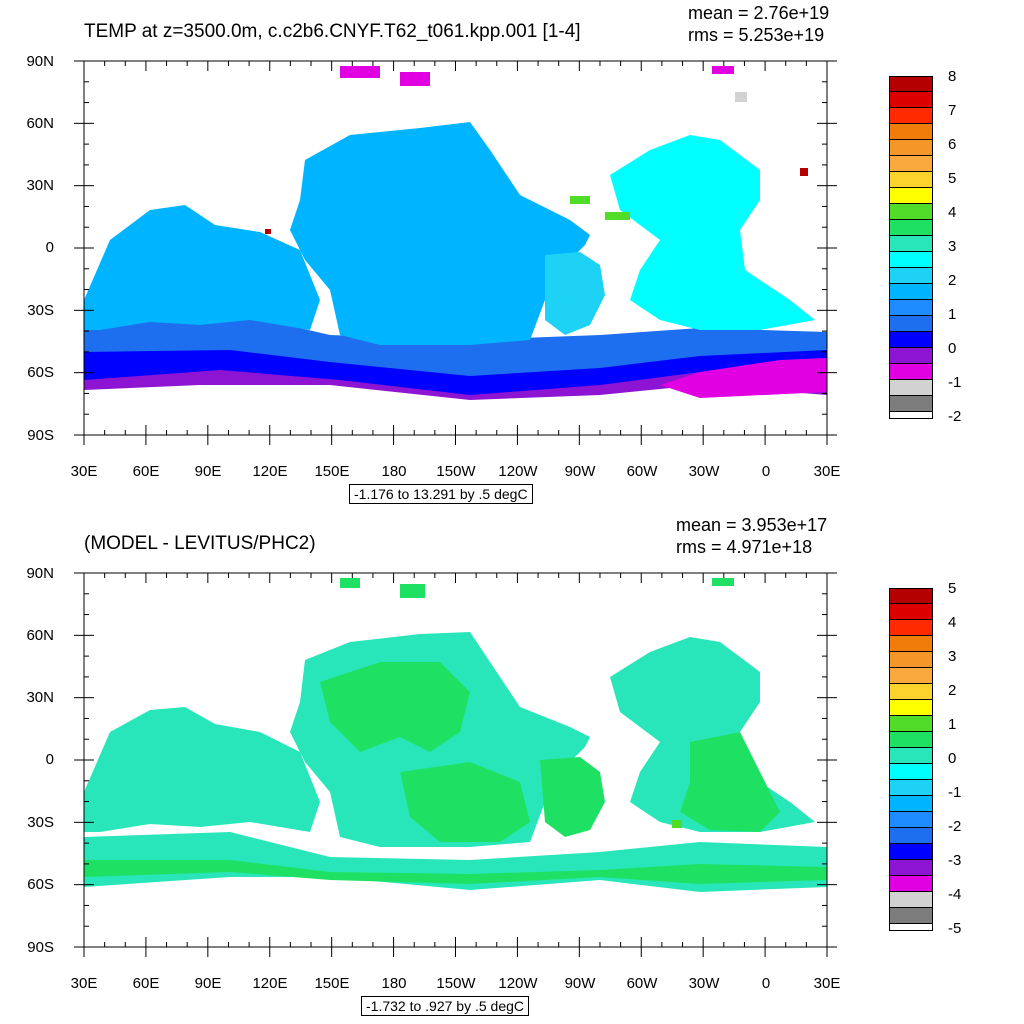 Image resolution: width=1024 pixels, height=1024 pixels. What do you see at coordinates (200, 543) in the screenshot?
I see `chart-title: (MODEL - LEVITUS/PHC2)` at bounding box center [200, 543].